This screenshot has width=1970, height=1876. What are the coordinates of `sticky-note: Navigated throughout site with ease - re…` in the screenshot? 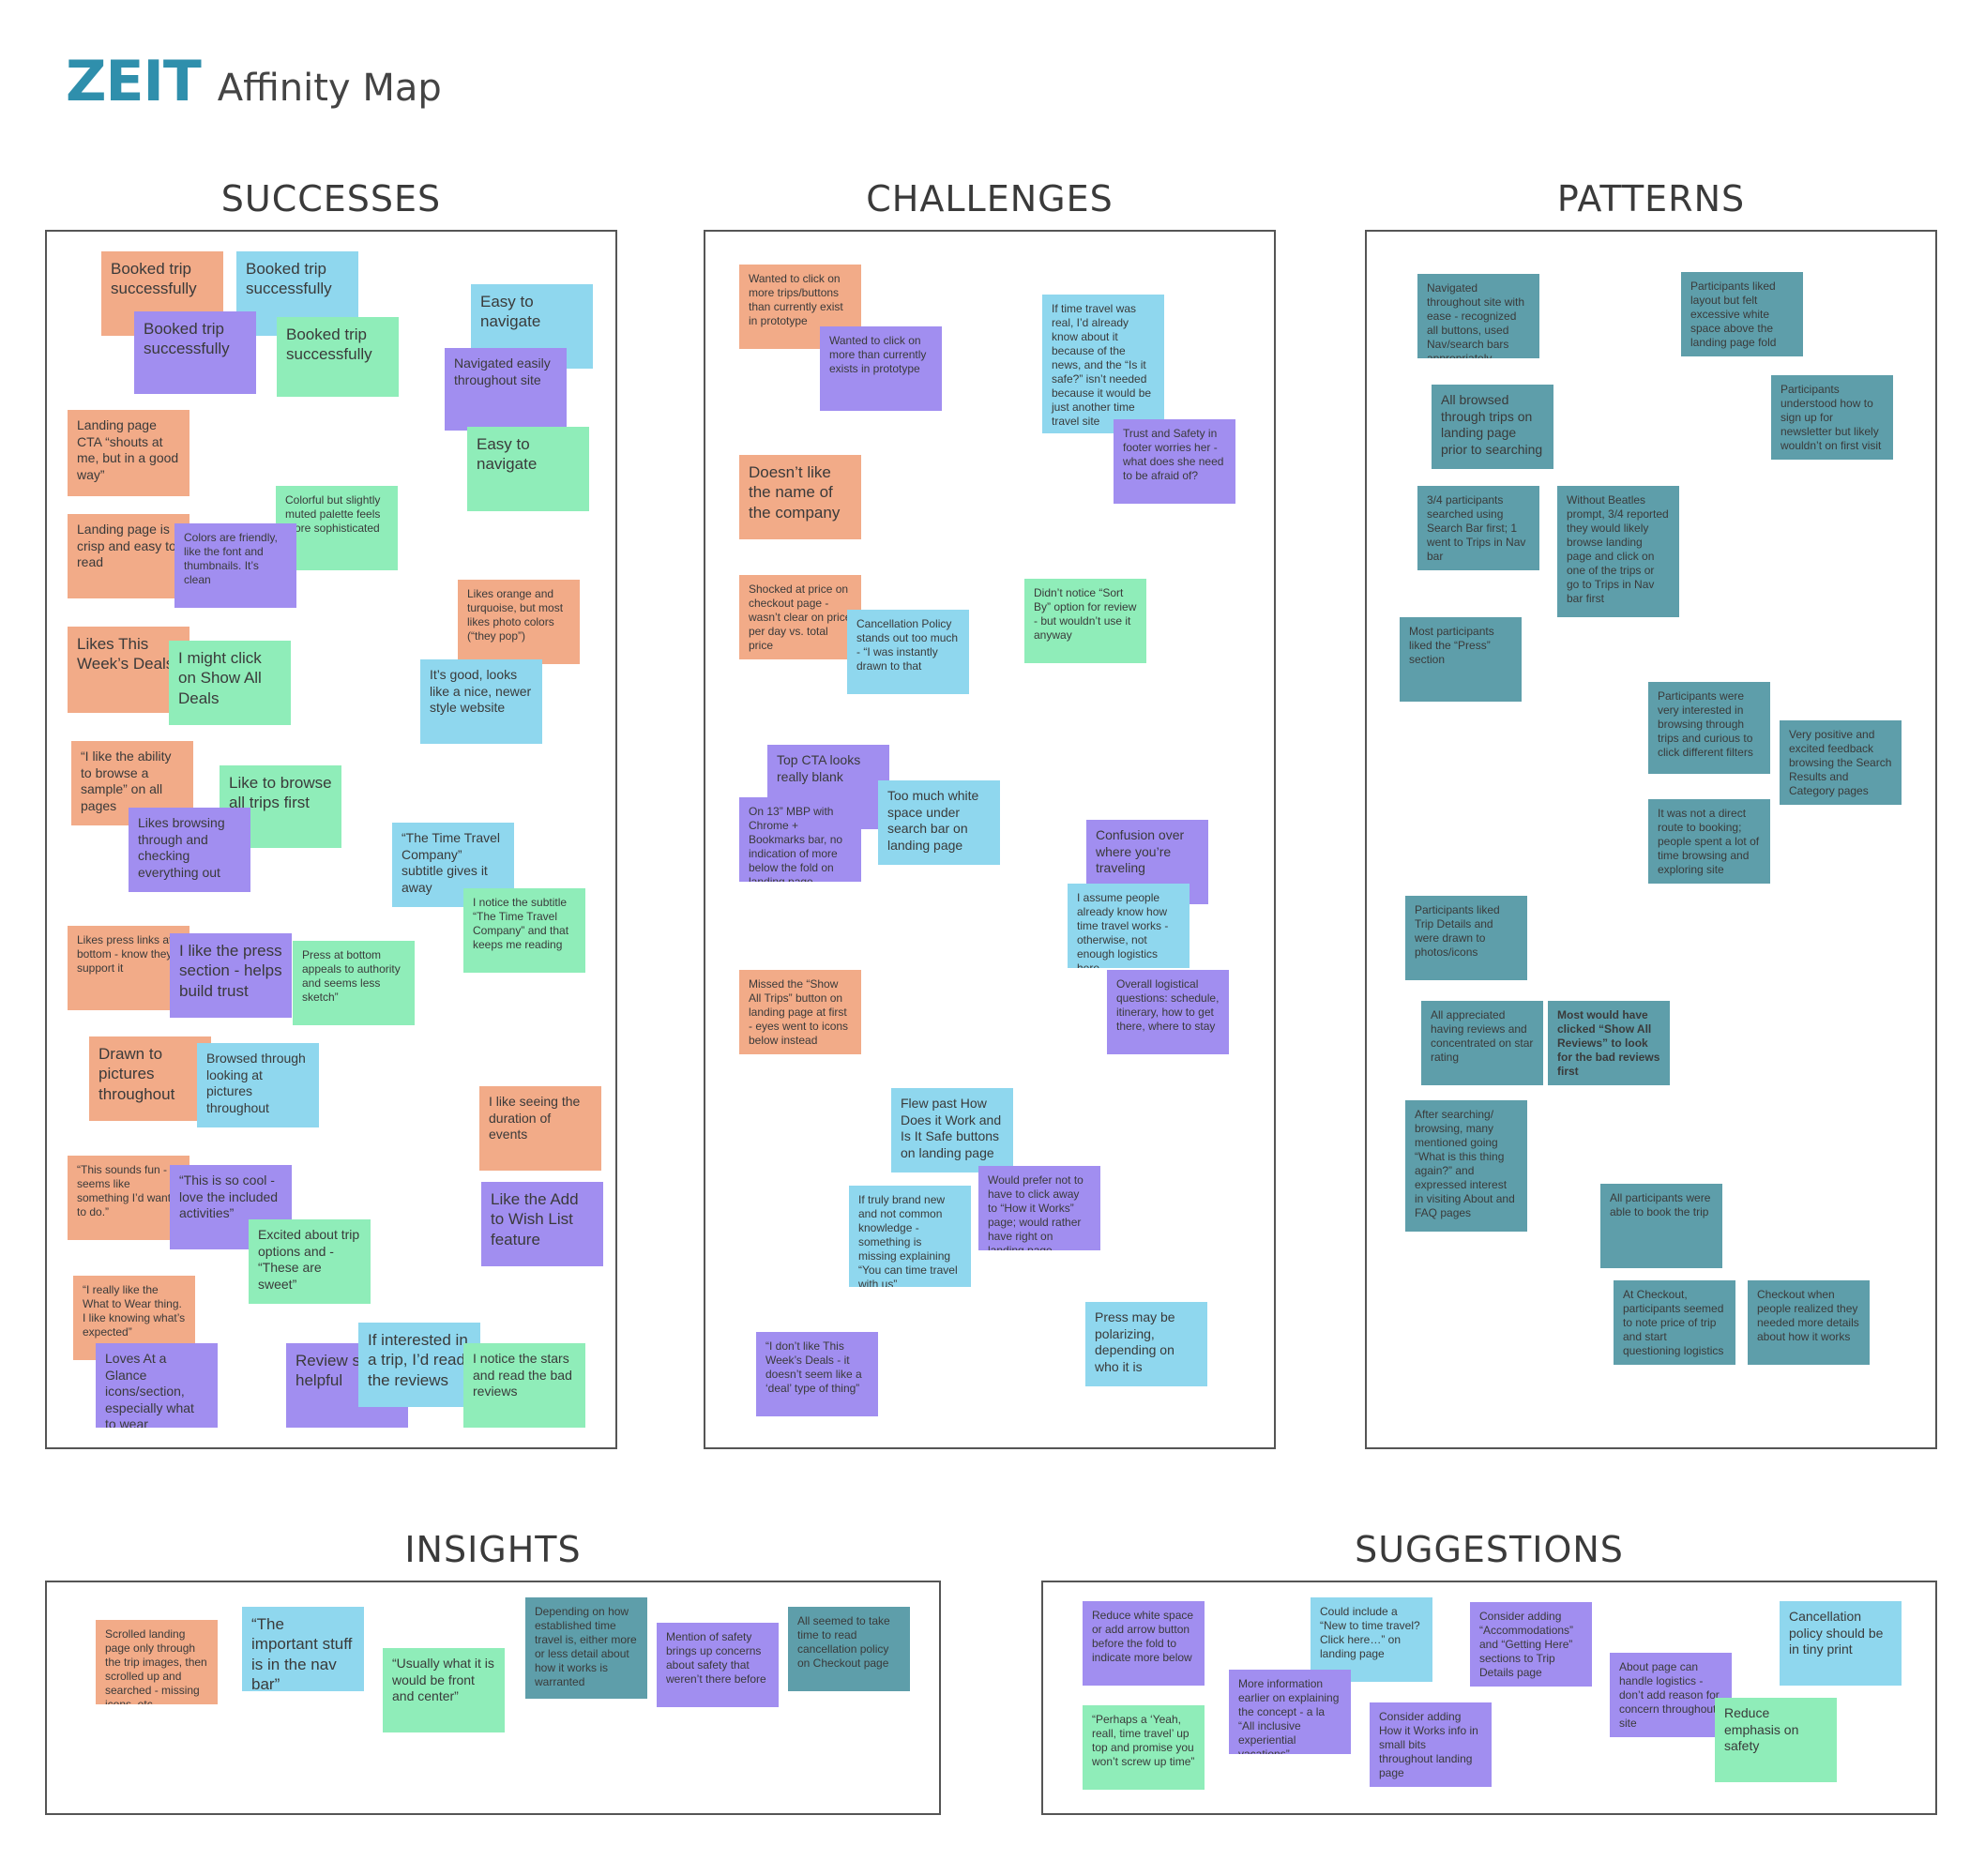 It's located at (1478, 316).